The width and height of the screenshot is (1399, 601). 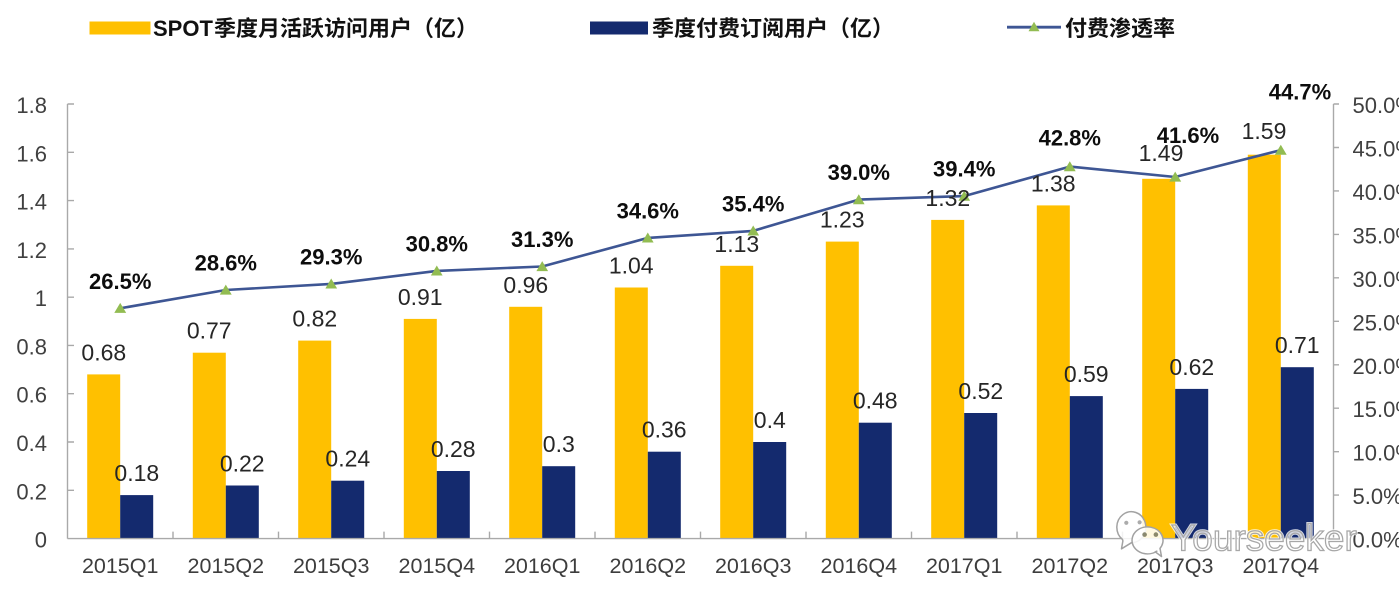 What do you see at coordinates (1264, 538) in the screenshot?
I see `svg-text: Yourseeker` at bounding box center [1264, 538].